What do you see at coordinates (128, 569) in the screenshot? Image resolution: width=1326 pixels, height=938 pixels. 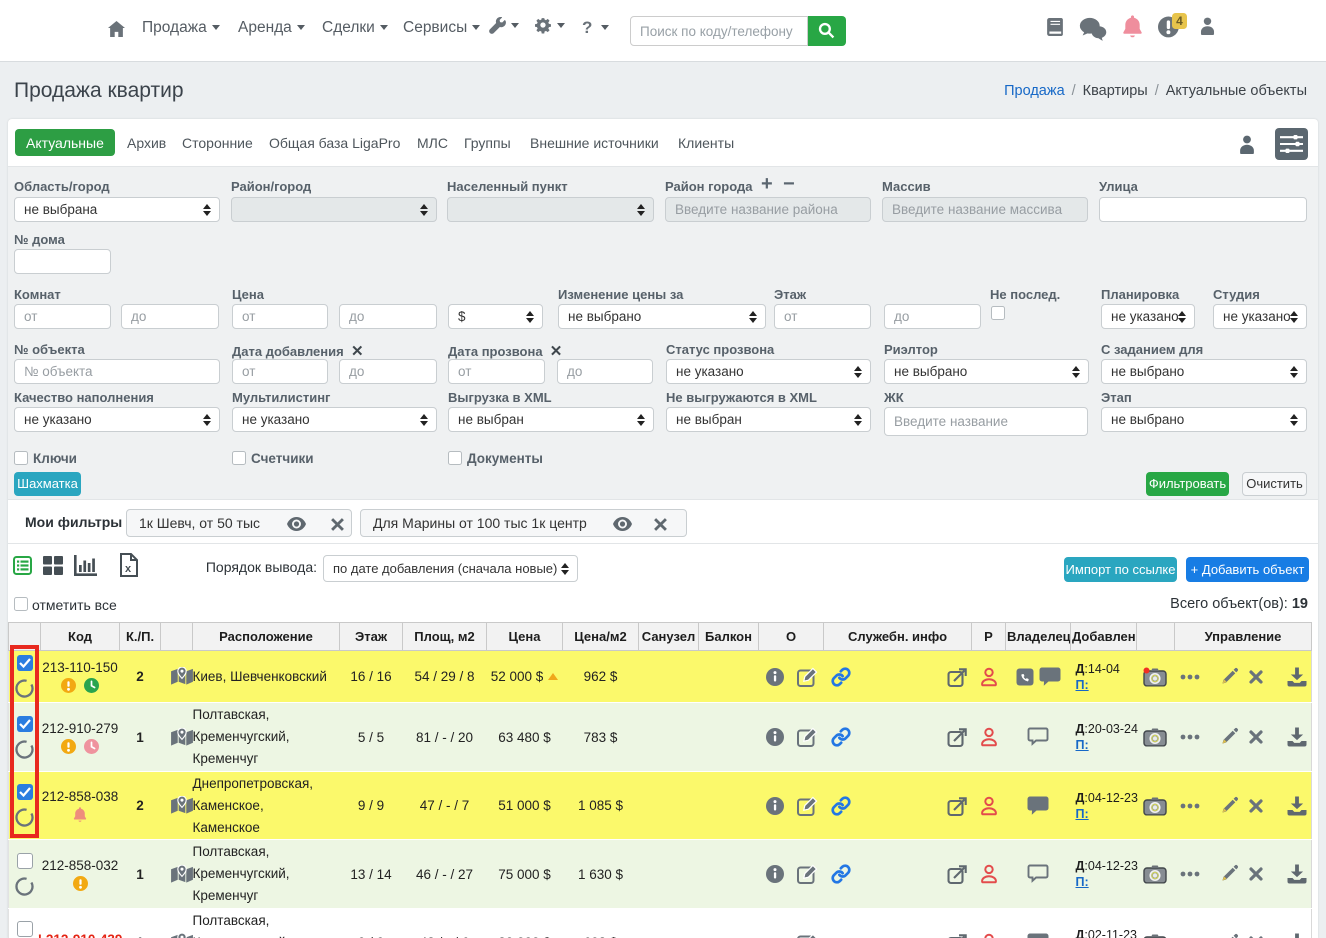 I see `svg-text: x` at bounding box center [128, 569].